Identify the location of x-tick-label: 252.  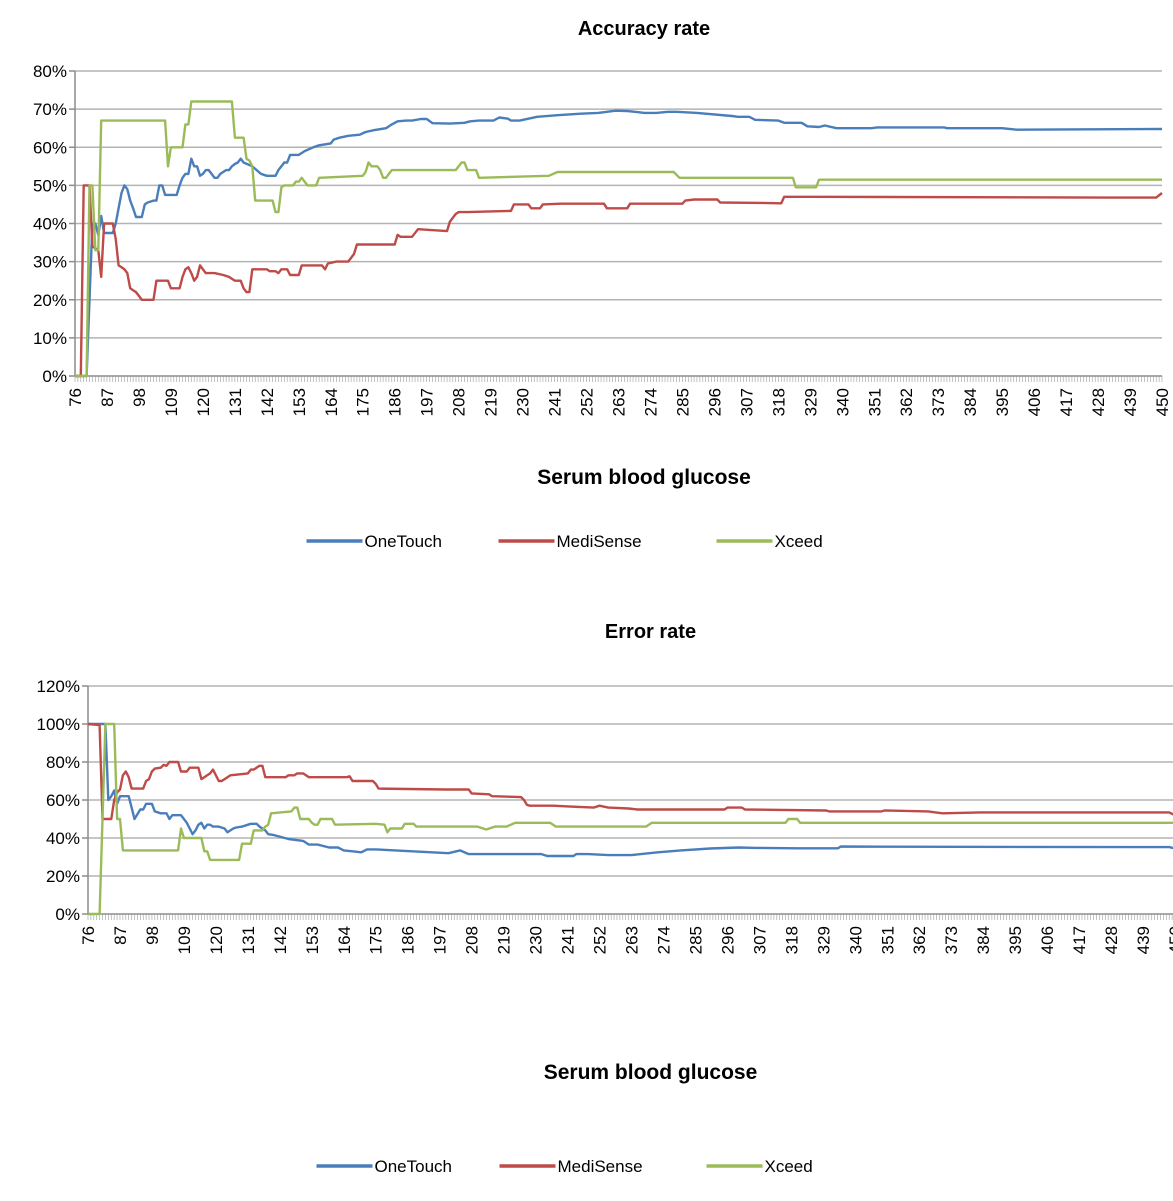
(587, 402).